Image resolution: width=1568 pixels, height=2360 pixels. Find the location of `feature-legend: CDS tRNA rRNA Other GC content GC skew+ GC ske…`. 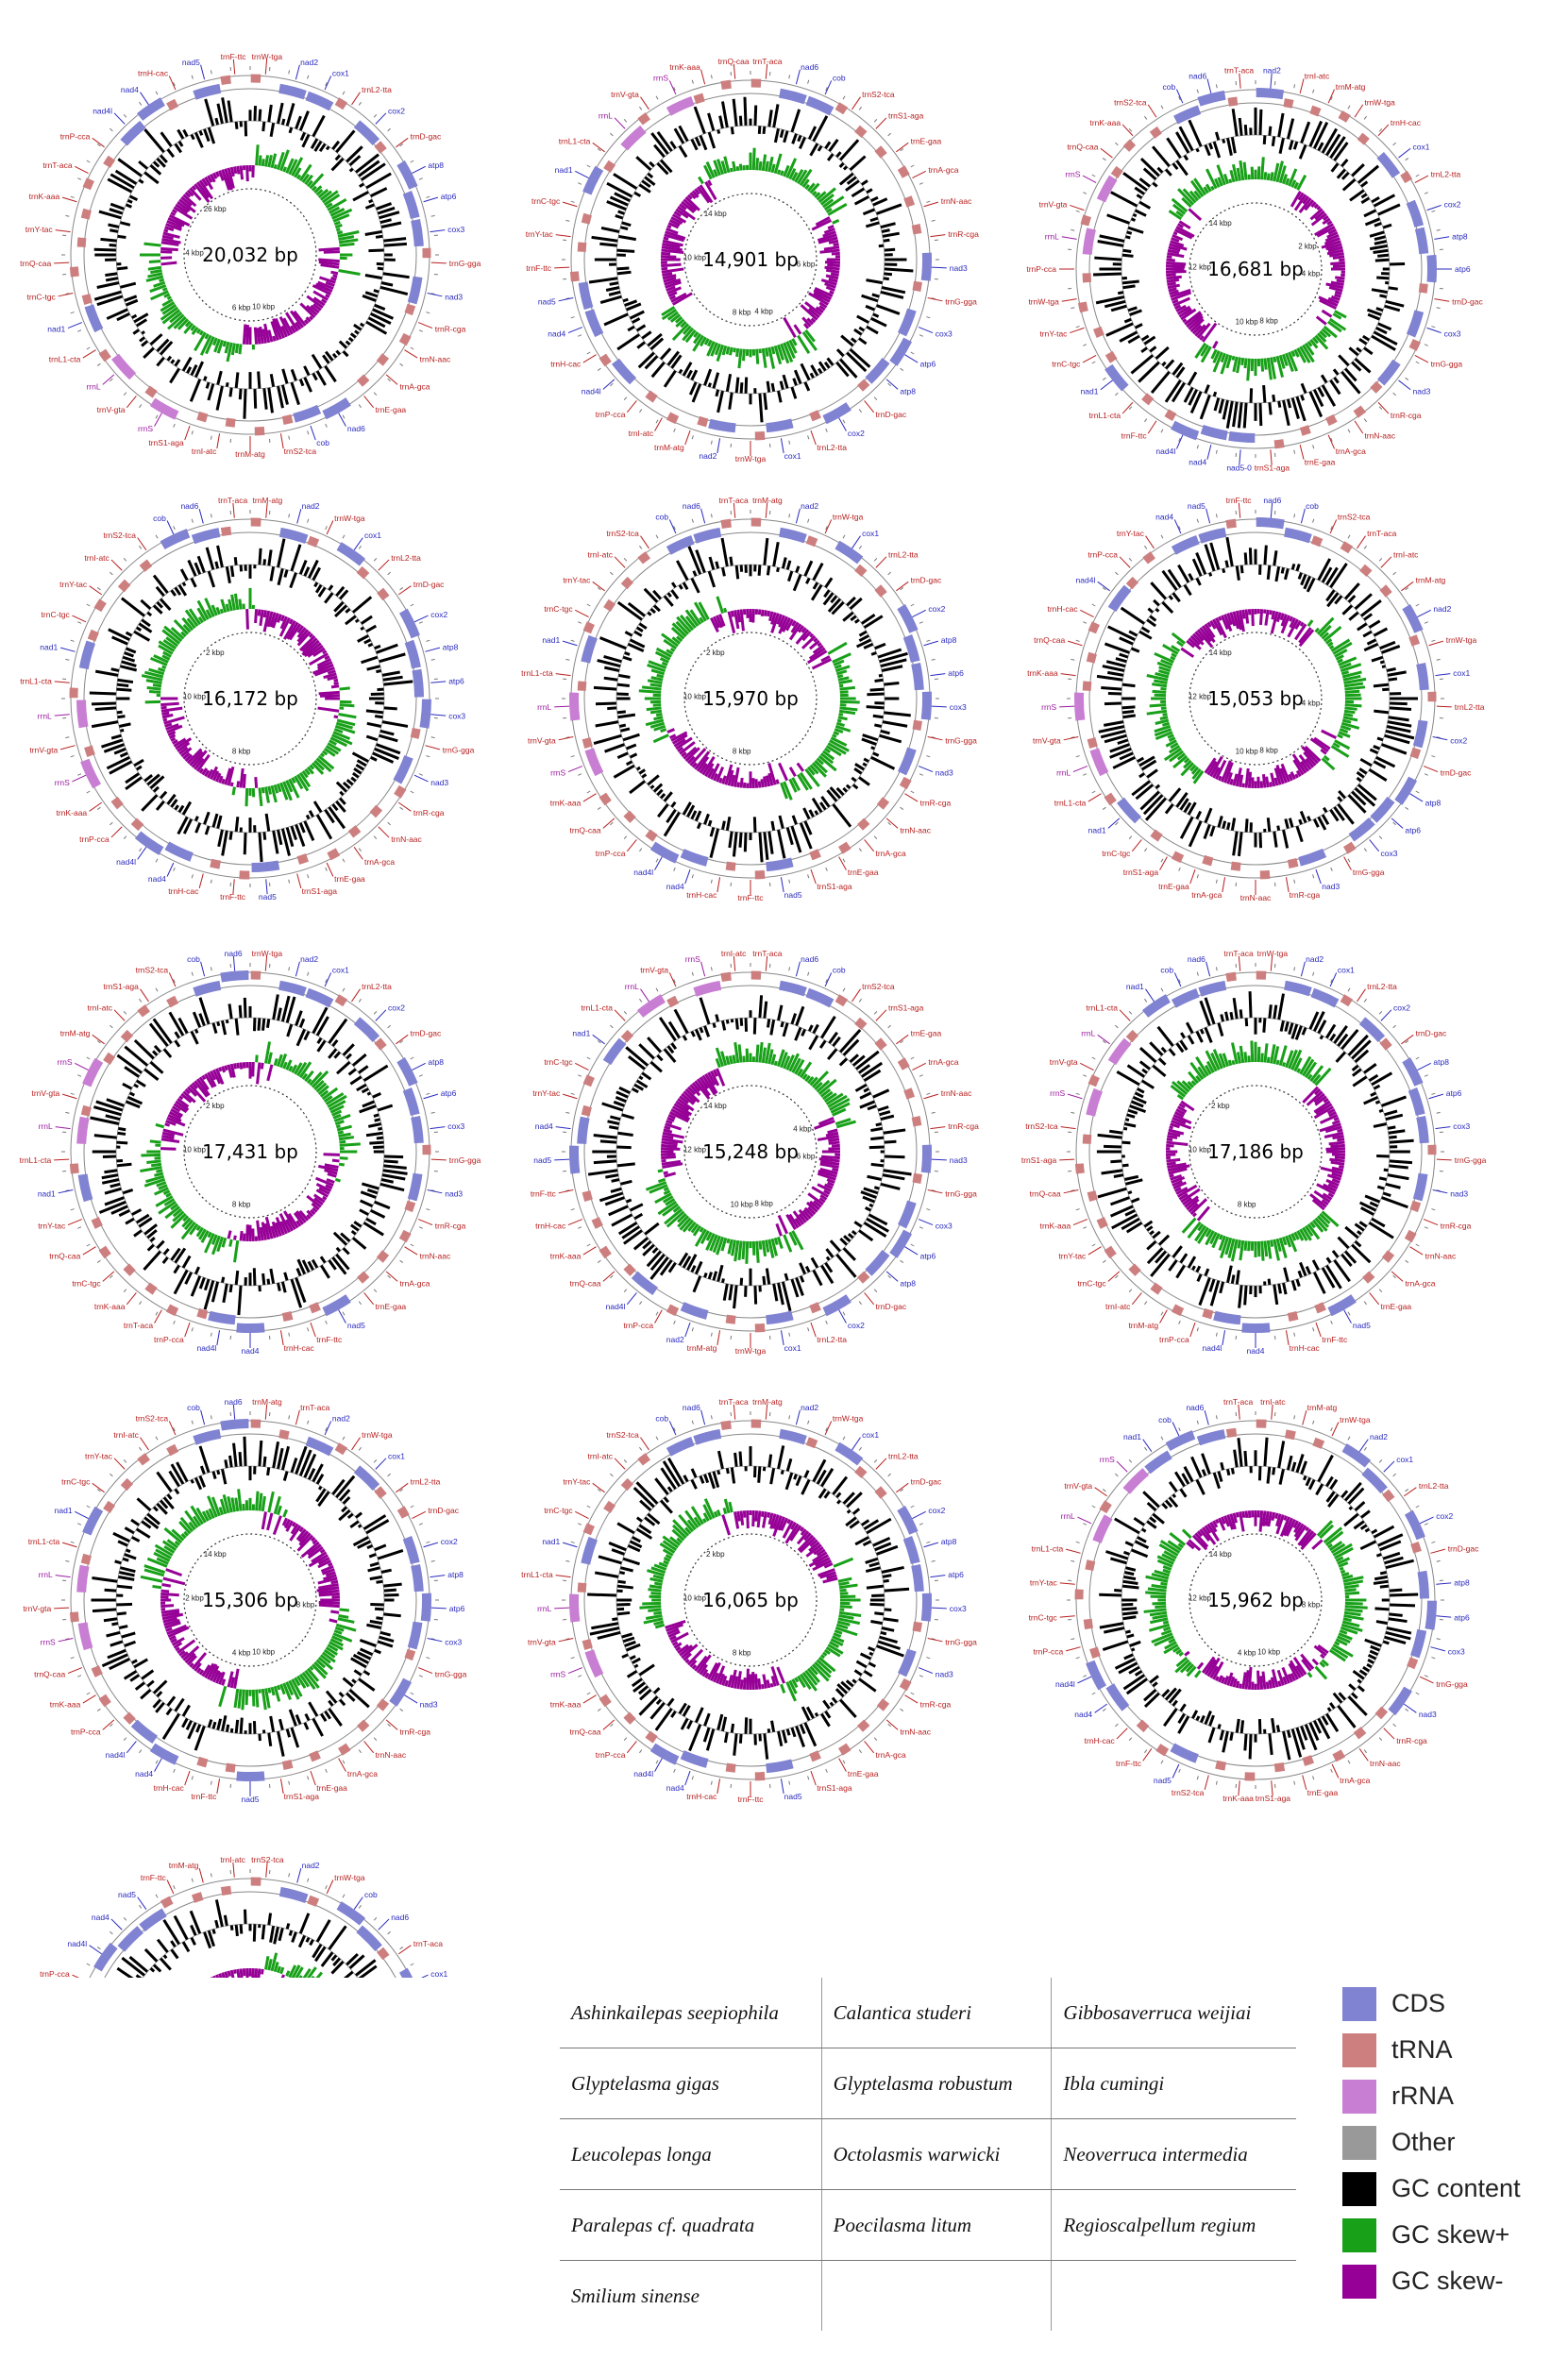

feature-legend: CDS tRNA rRNA Other GC content GC skew+ GC ske… is located at coordinates (1451, 2142).